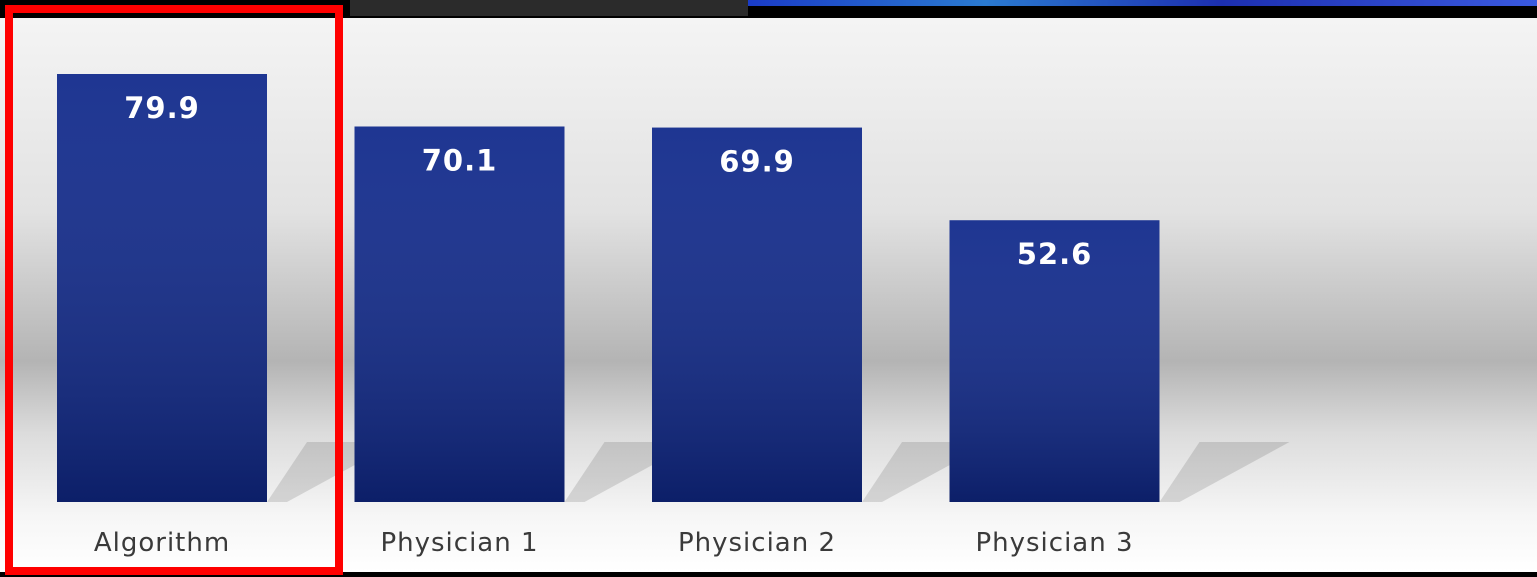 Image resolution: width=1537 pixels, height=577 pixels. Describe the element at coordinates (459, 543) in the screenshot. I see `x-tick-label: Physician 1` at that location.